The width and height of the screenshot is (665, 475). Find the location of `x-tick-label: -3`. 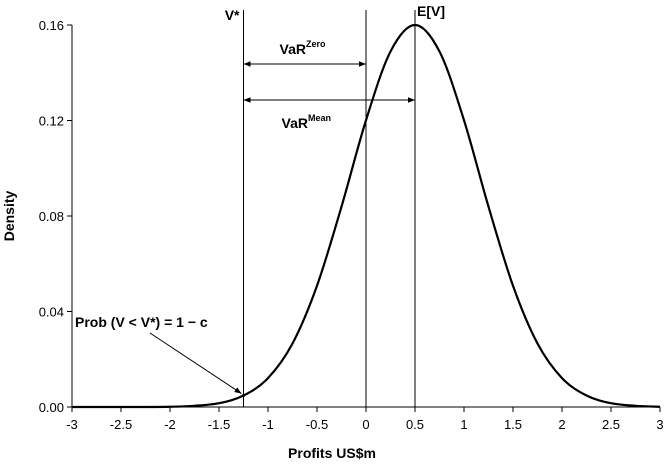

x-tick-label: -3 is located at coordinates (72, 424).